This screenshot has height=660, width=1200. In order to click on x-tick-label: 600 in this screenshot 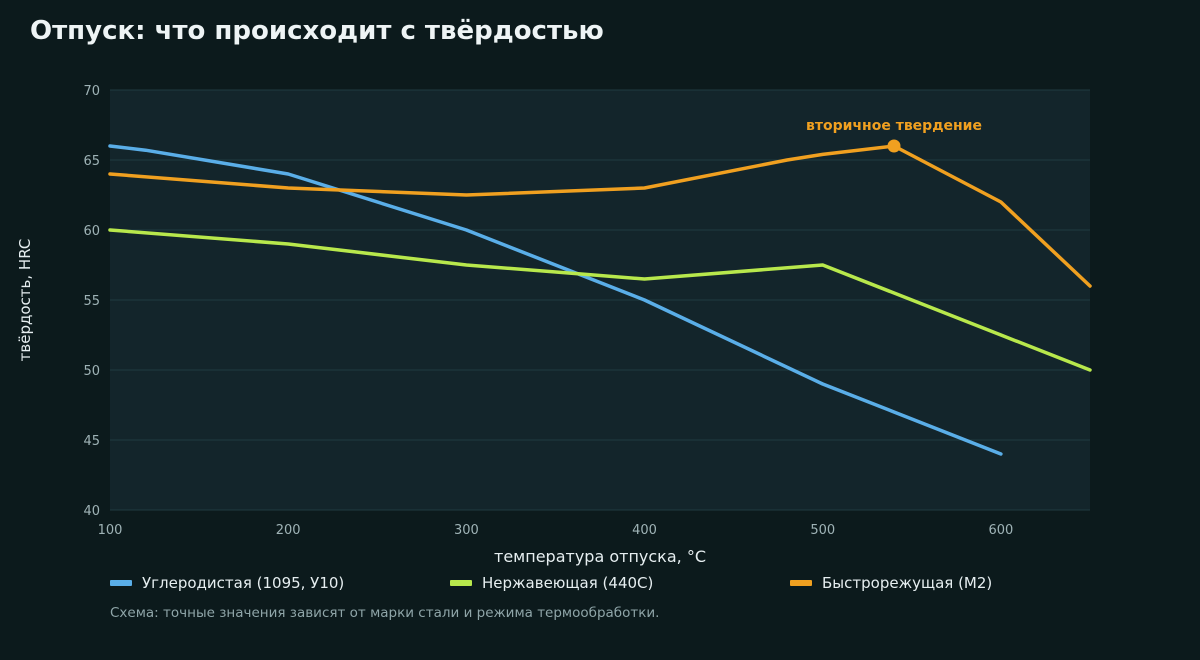, I will do `click(1000, 530)`.